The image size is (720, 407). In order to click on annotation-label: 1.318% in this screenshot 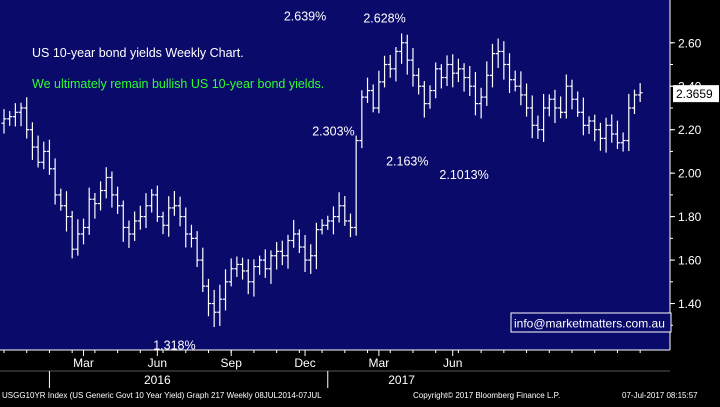, I will do `click(174, 345)`.